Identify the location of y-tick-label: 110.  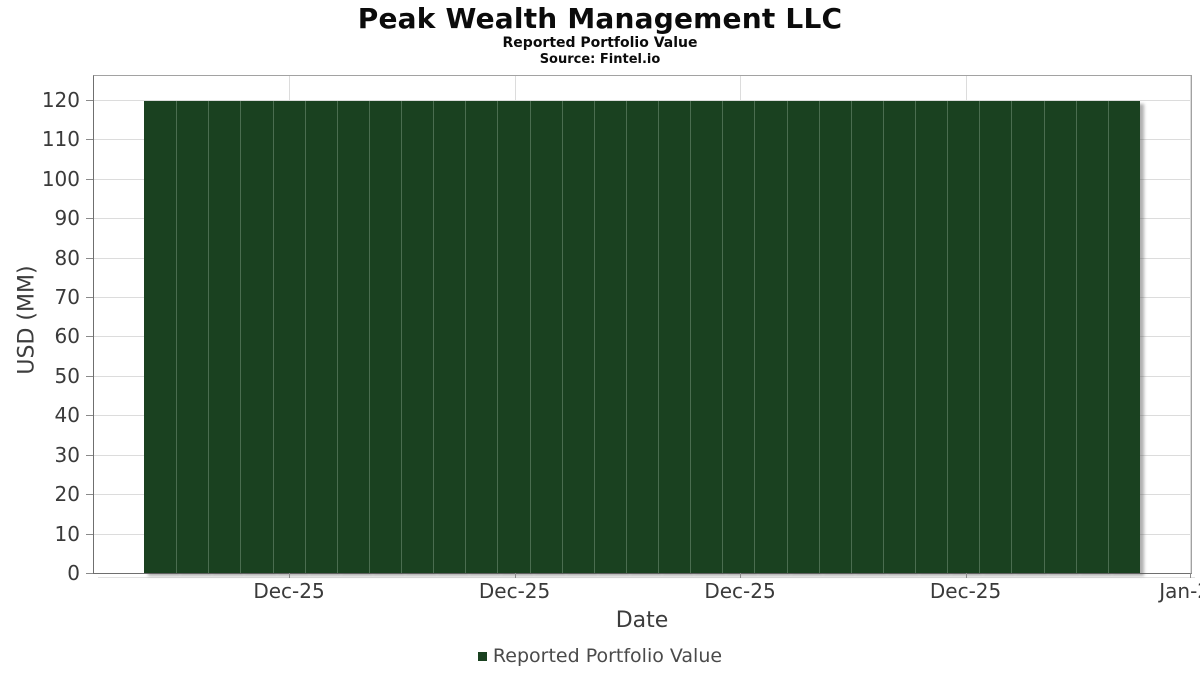
(60, 139).